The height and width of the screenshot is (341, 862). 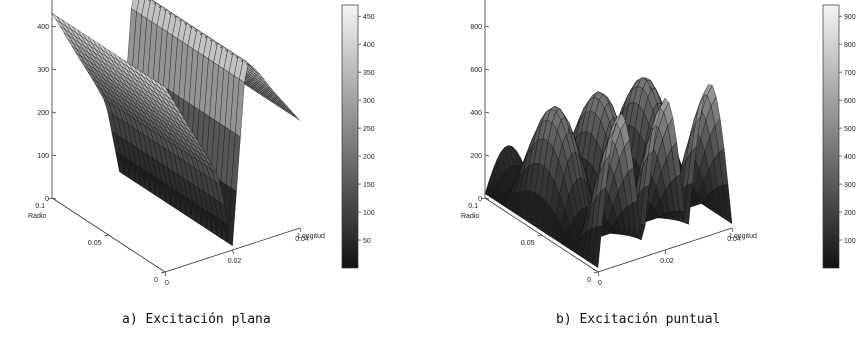 What do you see at coordinates (850, 45) in the screenshot?
I see `colorbar-tick-label: 800` at bounding box center [850, 45].